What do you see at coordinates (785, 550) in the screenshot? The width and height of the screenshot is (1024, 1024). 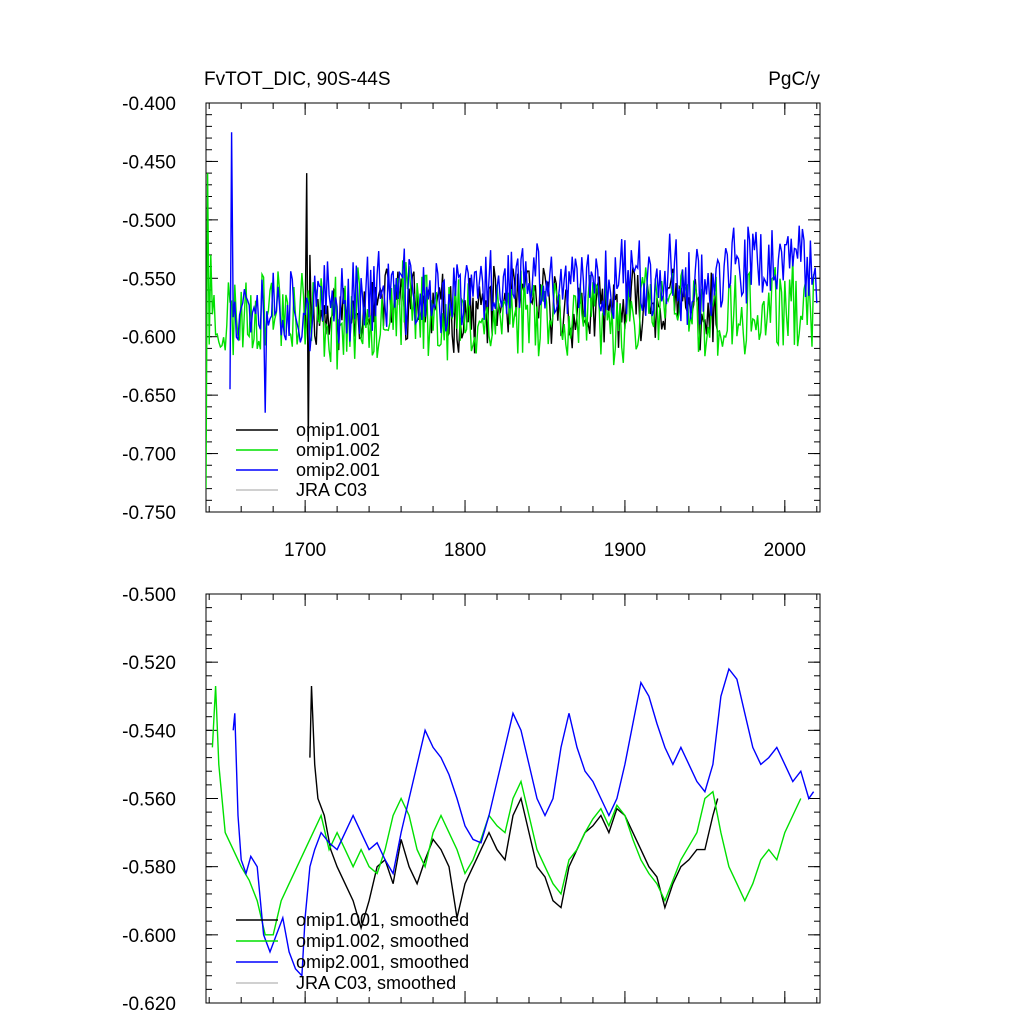 I see `x-tick-label: 2000` at bounding box center [785, 550].